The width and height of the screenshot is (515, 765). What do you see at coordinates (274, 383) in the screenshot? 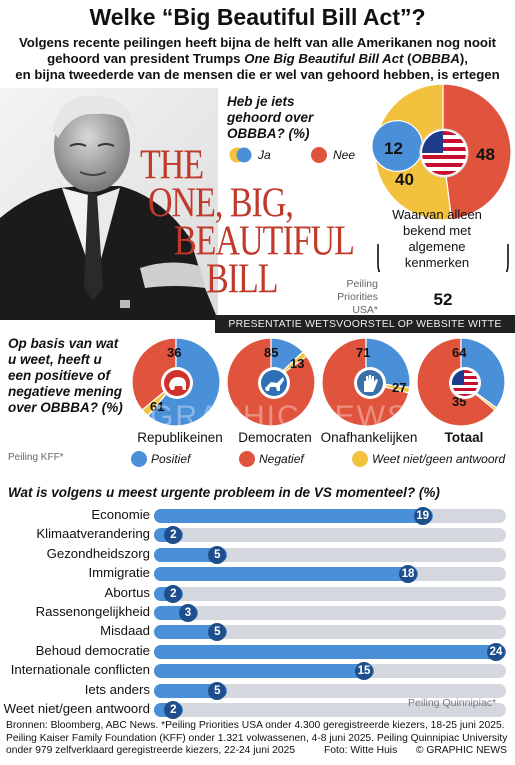
I see `donkey-icon` at bounding box center [274, 383].